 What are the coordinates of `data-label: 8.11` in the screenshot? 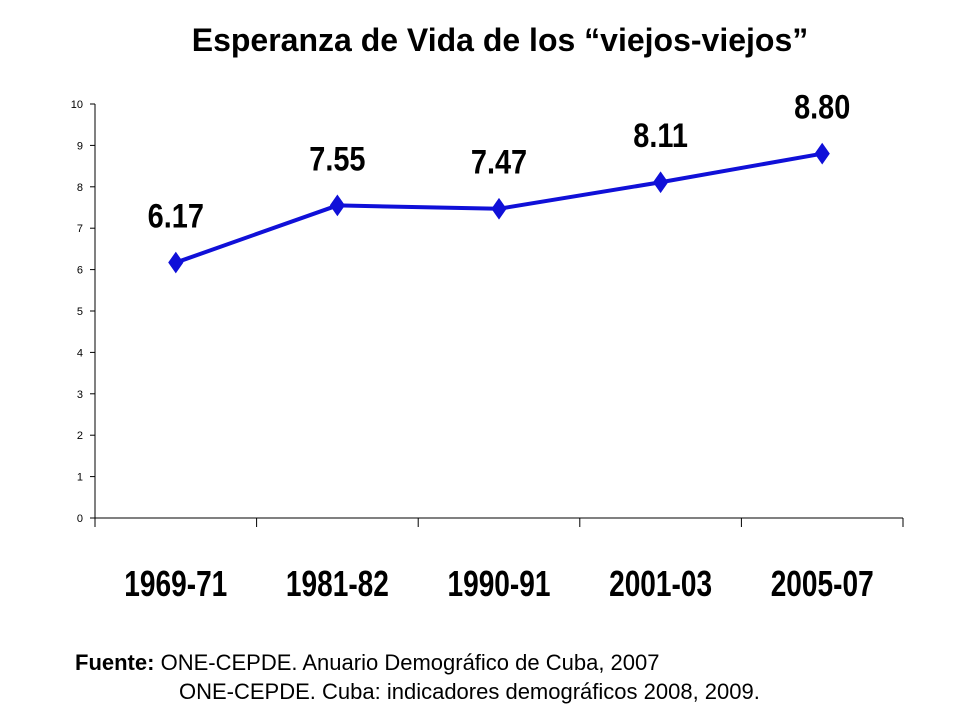 It's located at (660, 135).